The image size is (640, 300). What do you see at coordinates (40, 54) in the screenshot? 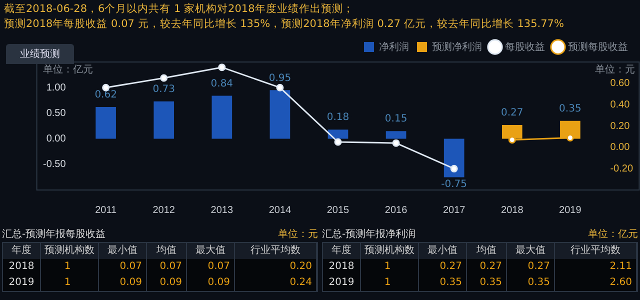
I see `text: 业绩预测` at bounding box center [40, 54].